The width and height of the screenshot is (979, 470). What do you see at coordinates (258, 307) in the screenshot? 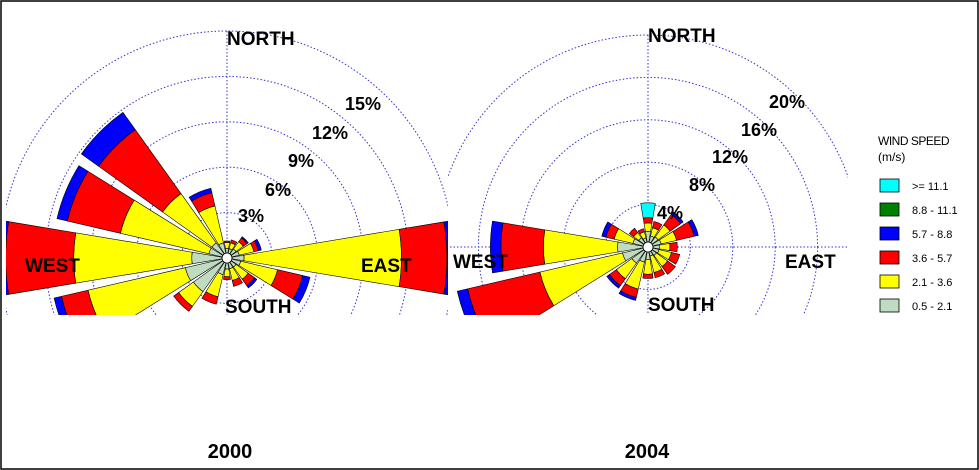
I see `south-label-2000: SOUTH` at bounding box center [258, 307].